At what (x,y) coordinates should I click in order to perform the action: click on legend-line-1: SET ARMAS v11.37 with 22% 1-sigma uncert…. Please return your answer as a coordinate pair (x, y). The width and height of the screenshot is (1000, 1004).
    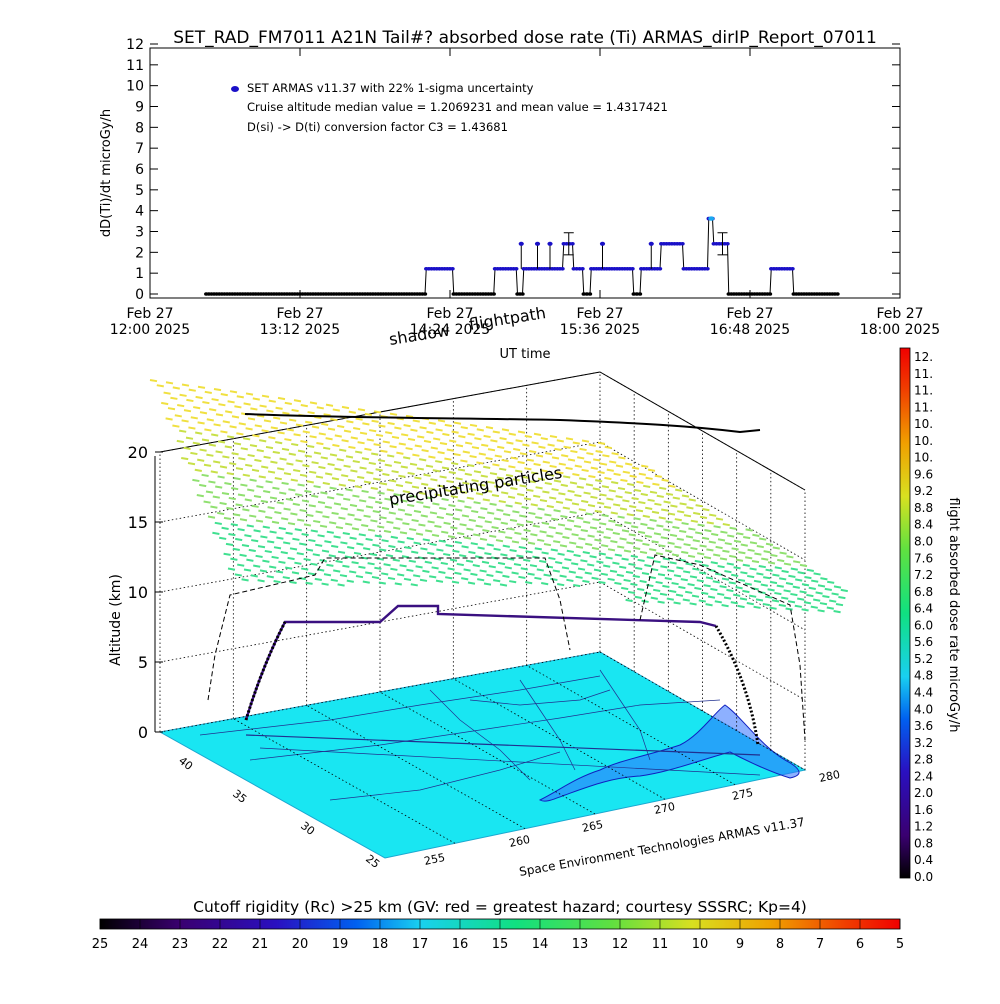
    Looking at the image, I should click on (390, 88).